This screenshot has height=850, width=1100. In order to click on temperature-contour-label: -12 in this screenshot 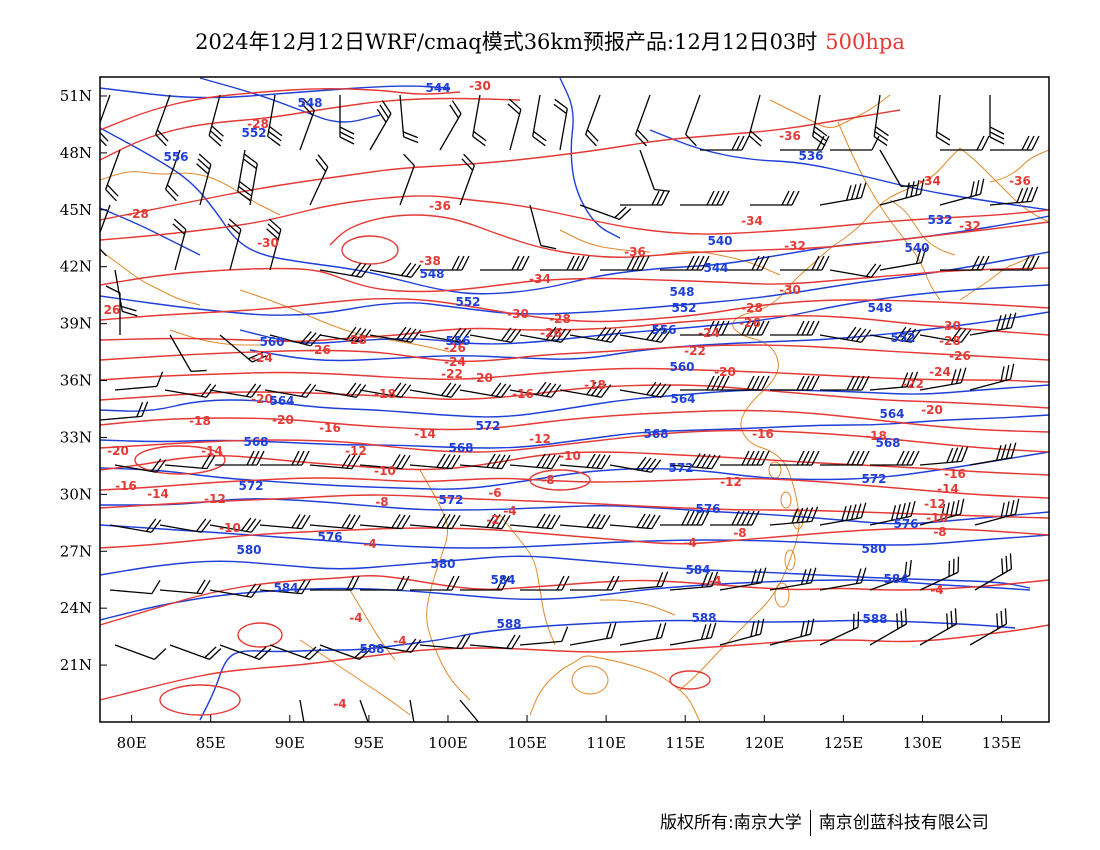, I will do `click(731, 482)`.